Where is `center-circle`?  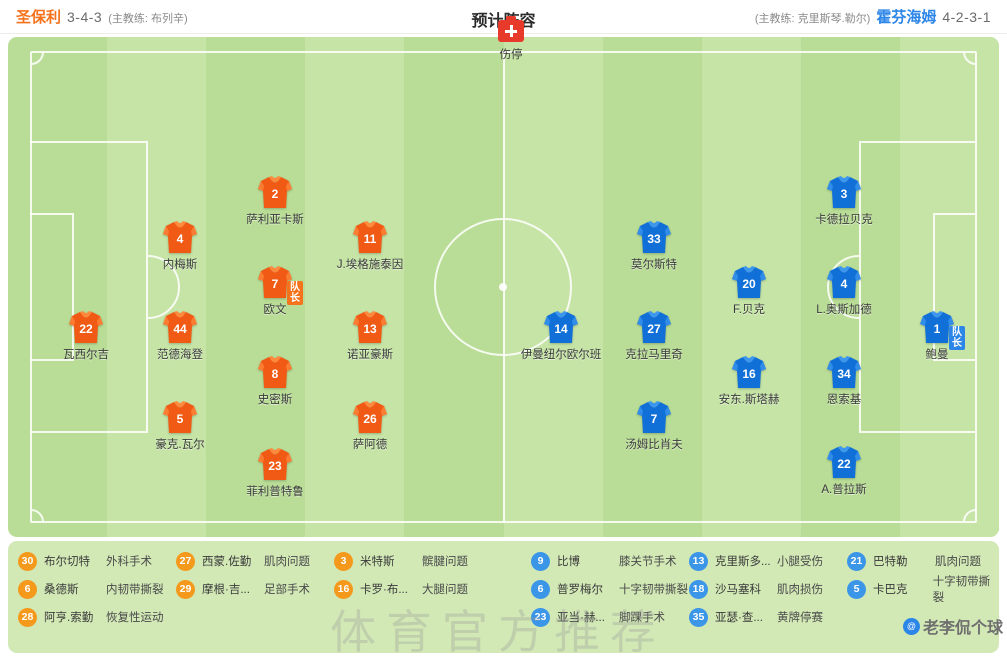 center-circle is located at coordinates (503, 287).